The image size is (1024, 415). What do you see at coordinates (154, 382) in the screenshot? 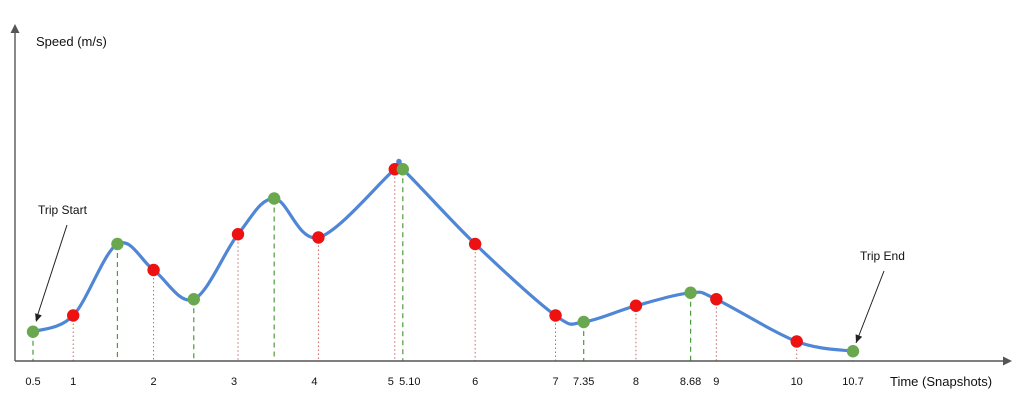
I see `x-tick-label-2: 2` at bounding box center [154, 382].